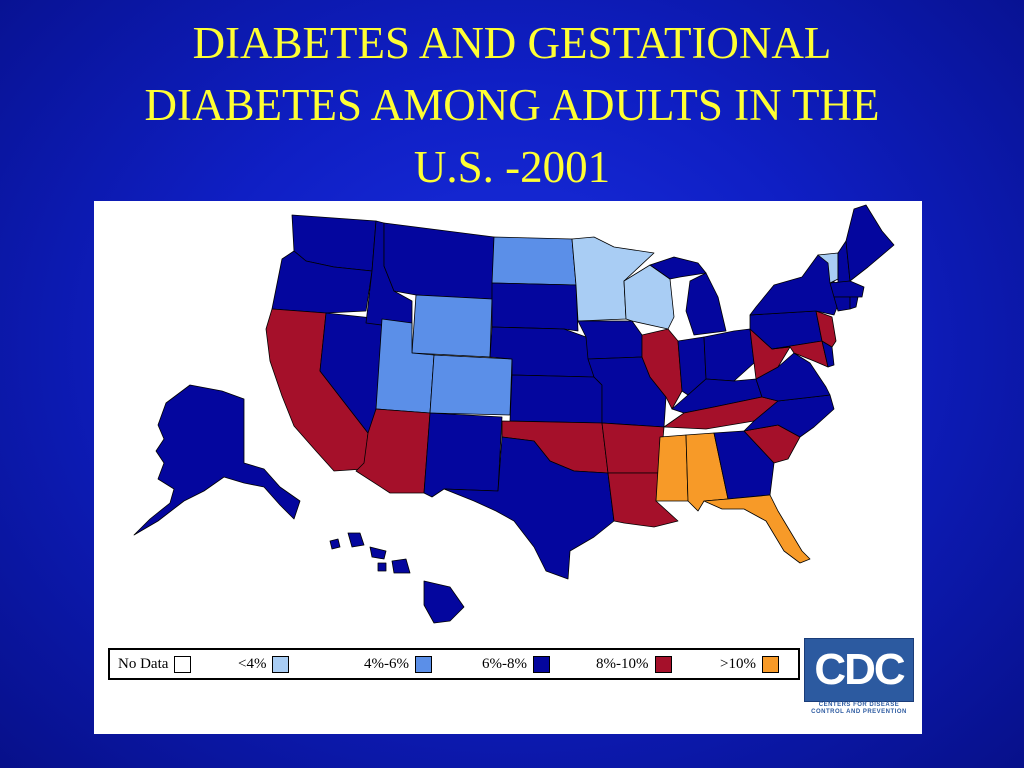 Image resolution: width=1024 pixels, height=768 pixels. I want to click on title-line-1: DIABETES AND GESTATIONAL, so click(512, 43).